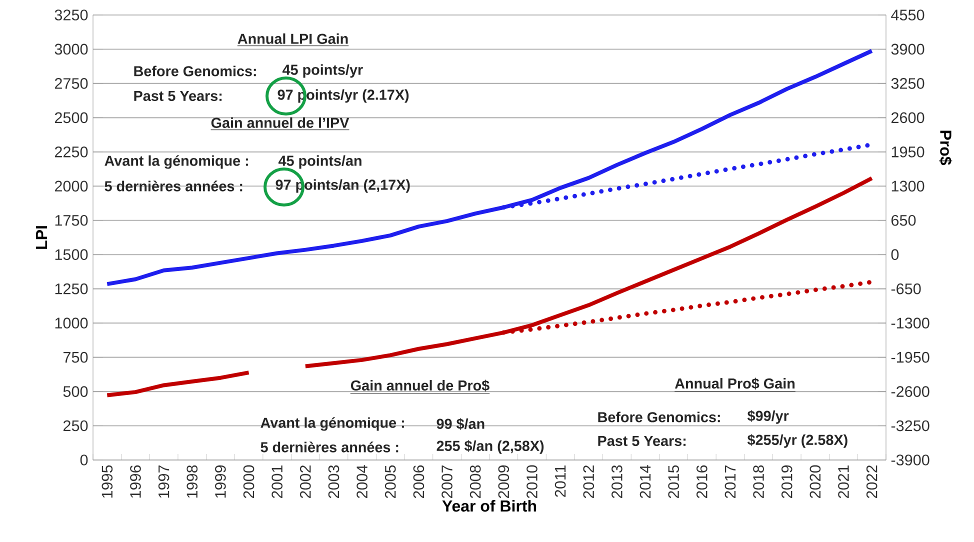 The image size is (974, 542). What do you see at coordinates (588, 481) in the screenshot?
I see `x-tick-label: 2012` at bounding box center [588, 481].